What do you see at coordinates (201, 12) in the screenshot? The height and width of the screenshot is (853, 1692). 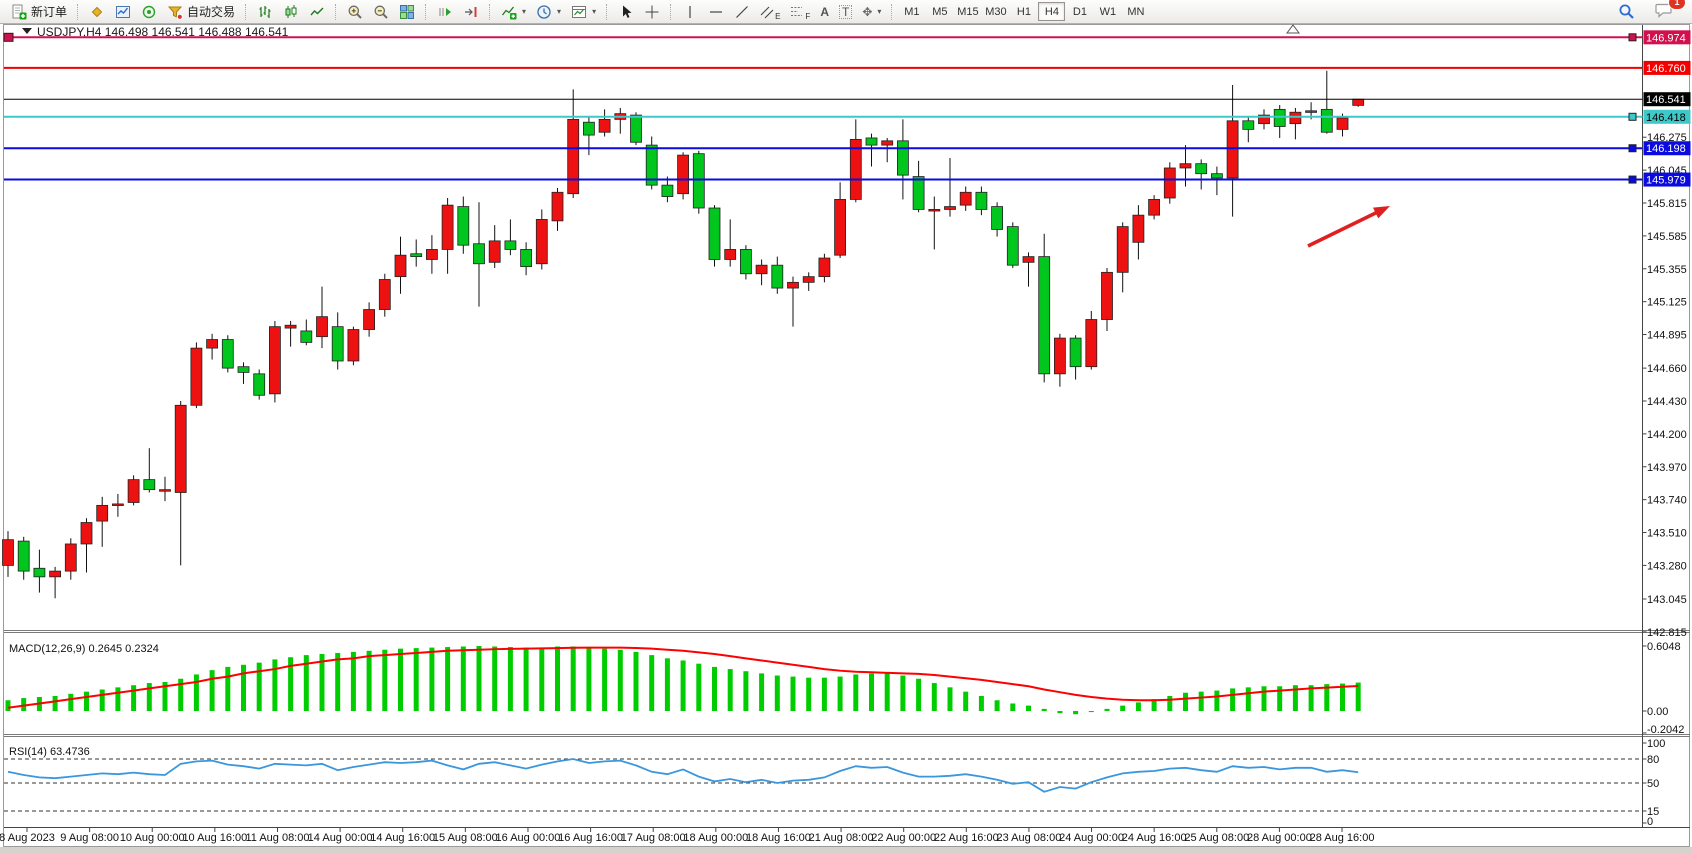 I see `auto-trading-button: 自动交易` at bounding box center [201, 12].